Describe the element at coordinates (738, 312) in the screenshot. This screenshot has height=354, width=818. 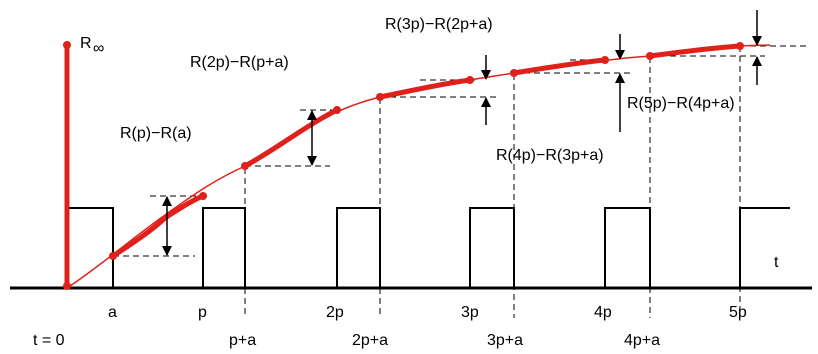
I see `tick-5p: 5p` at that location.